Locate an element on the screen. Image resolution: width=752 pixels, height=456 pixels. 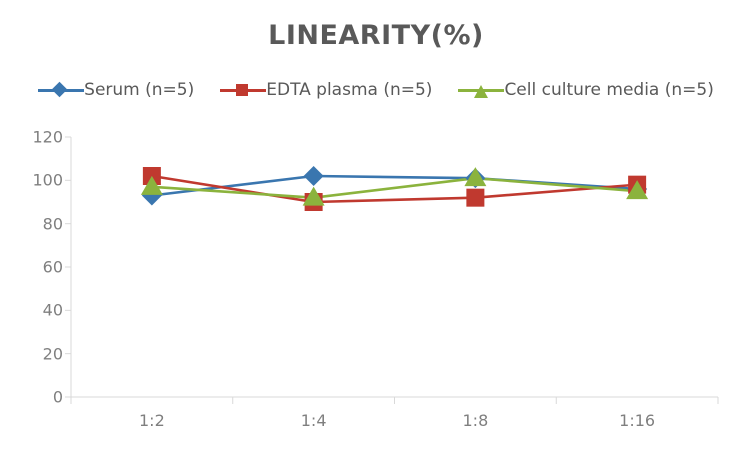
x-axis-tick-label: 1:8 is located at coordinates (475, 420).